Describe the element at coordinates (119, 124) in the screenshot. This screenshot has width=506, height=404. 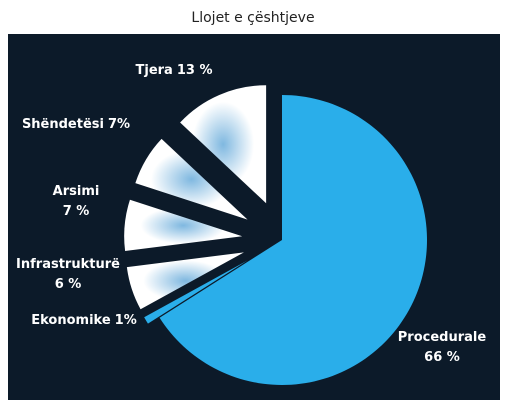
I see `value-label: 7%` at that location.